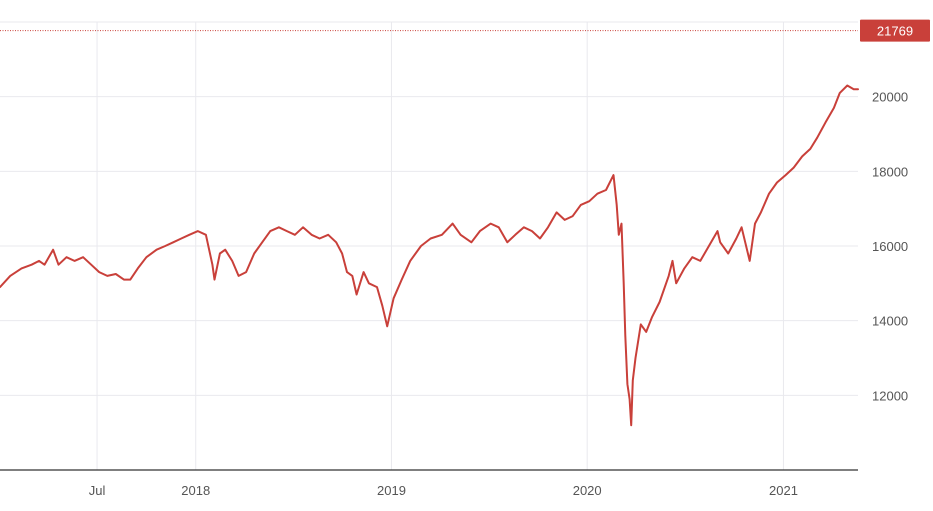 Image resolution: width=933 pixels, height=511 pixels. I want to click on last-value-badge-bg, so click(895, 30).